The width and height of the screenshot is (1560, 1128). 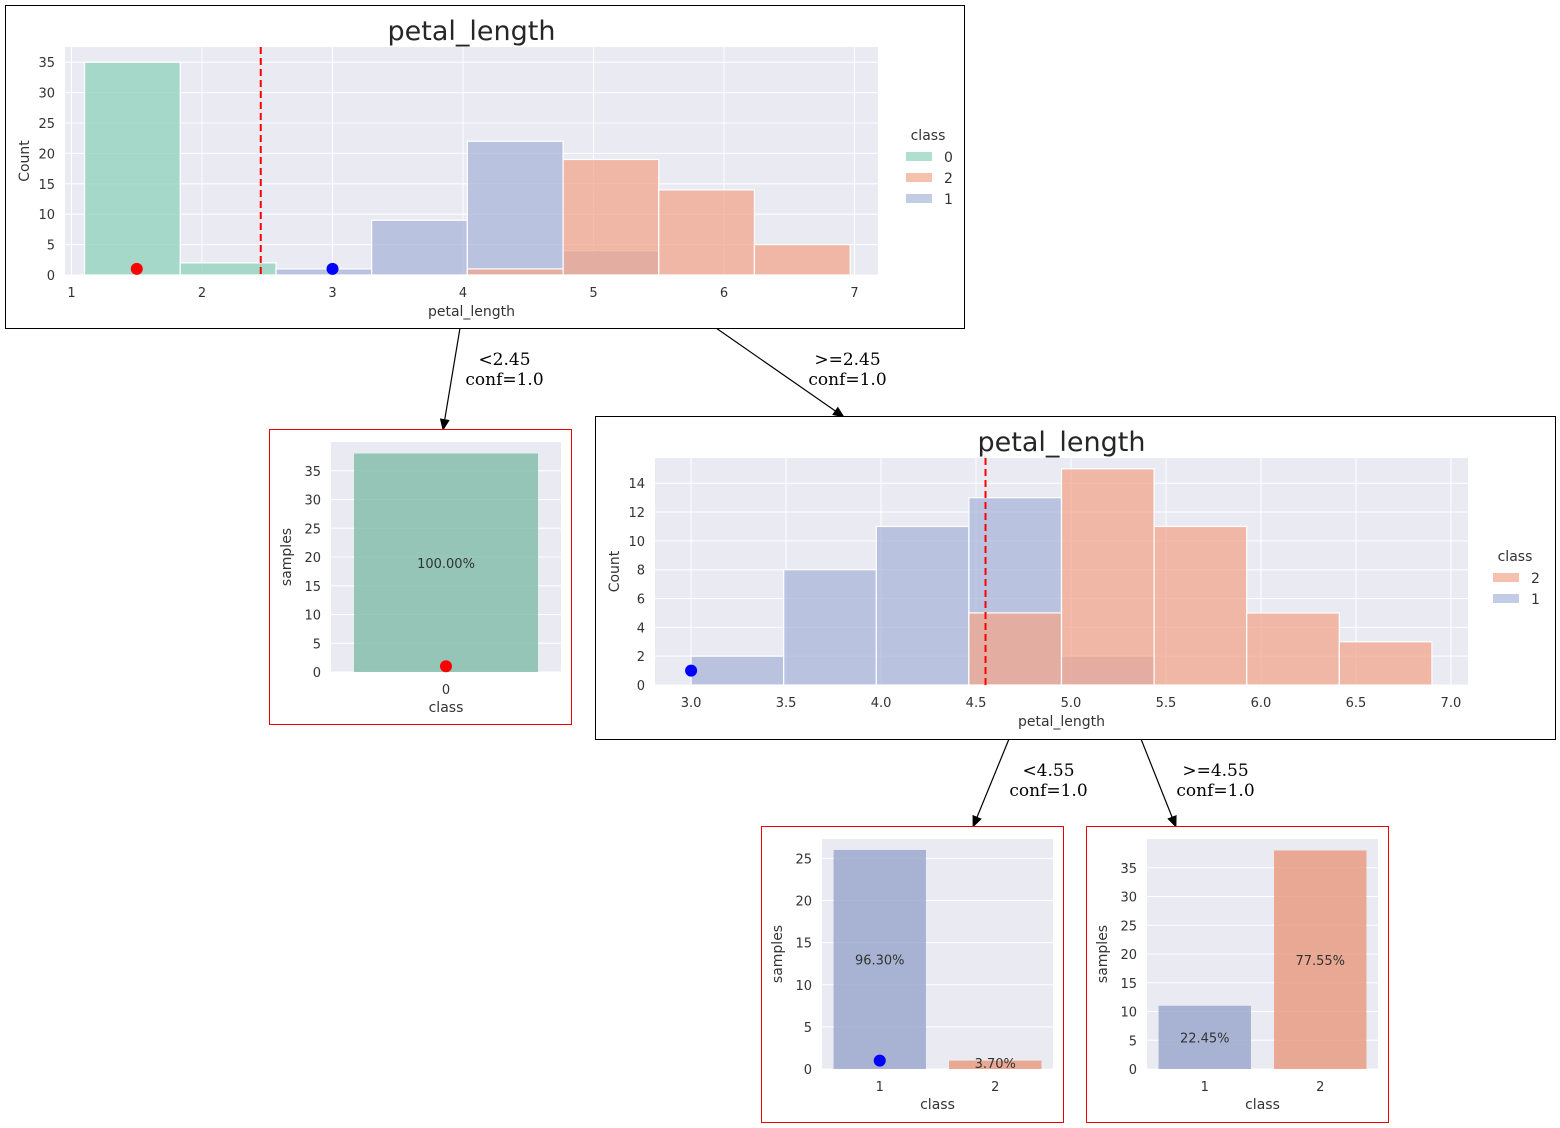 I want to click on legend-label-class-0: 0, so click(x=948, y=158).